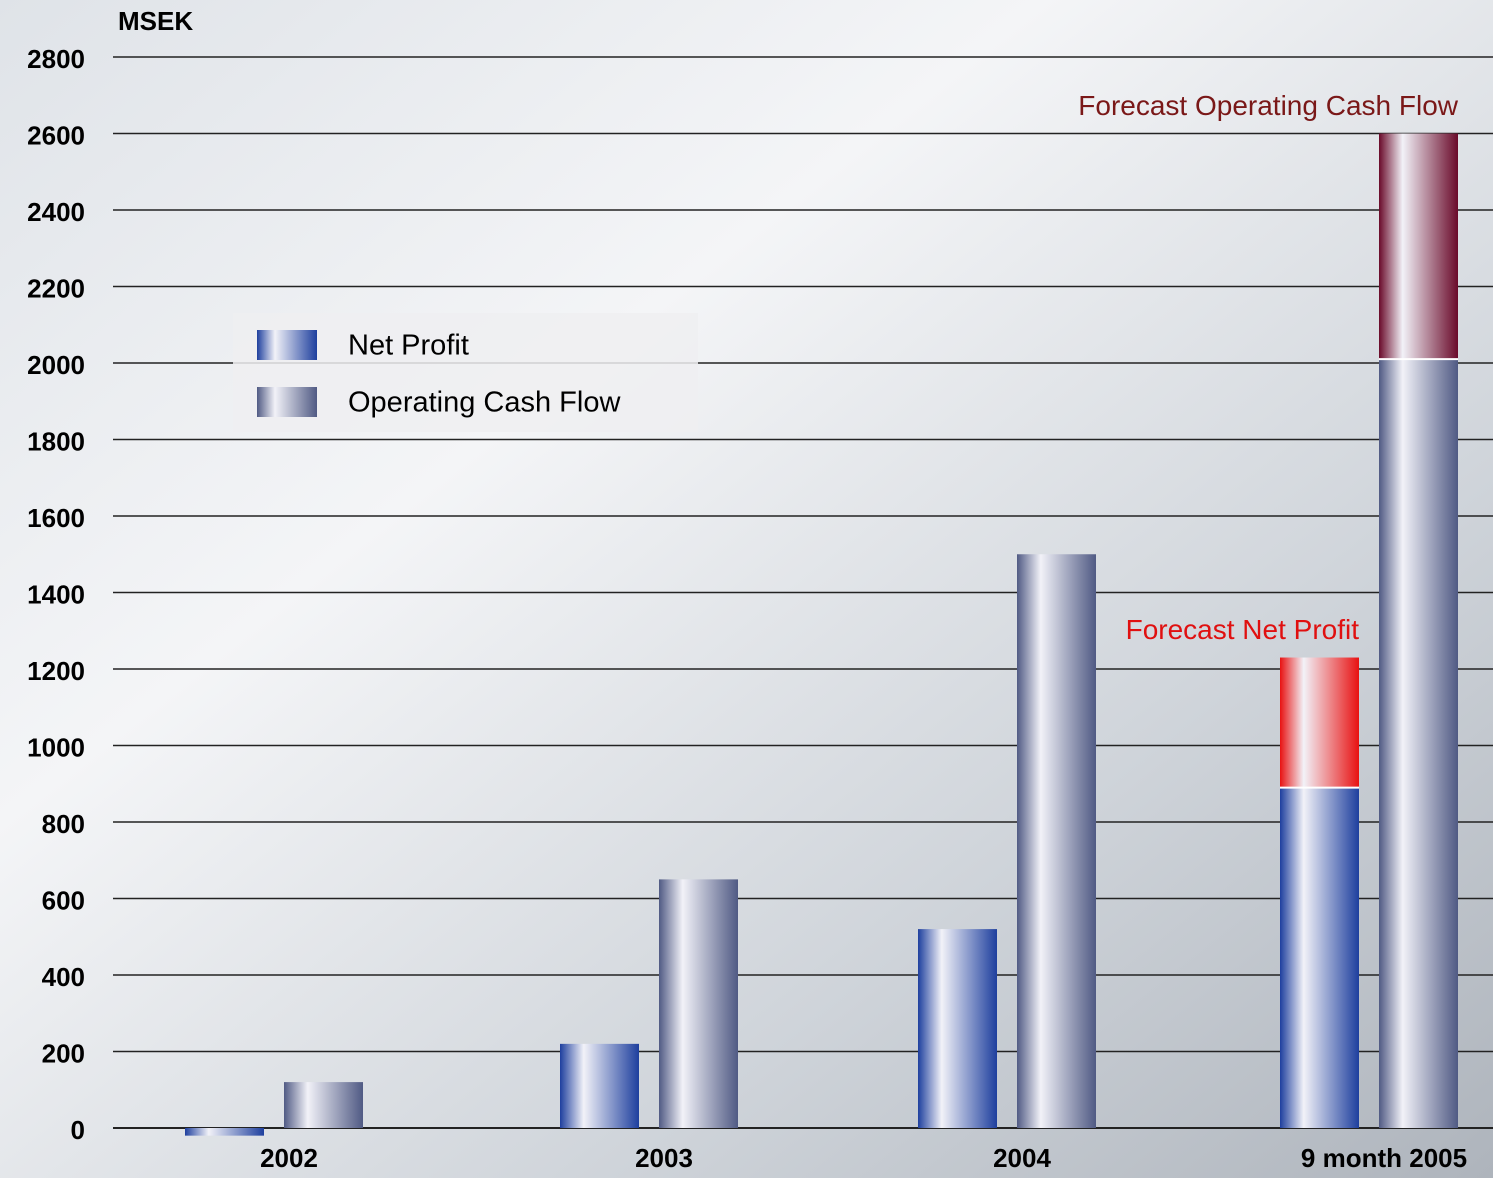 The width and height of the screenshot is (1493, 1178). What do you see at coordinates (1022, 1158) in the screenshot?
I see `x-tick-label: 2004` at bounding box center [1022, 1158].